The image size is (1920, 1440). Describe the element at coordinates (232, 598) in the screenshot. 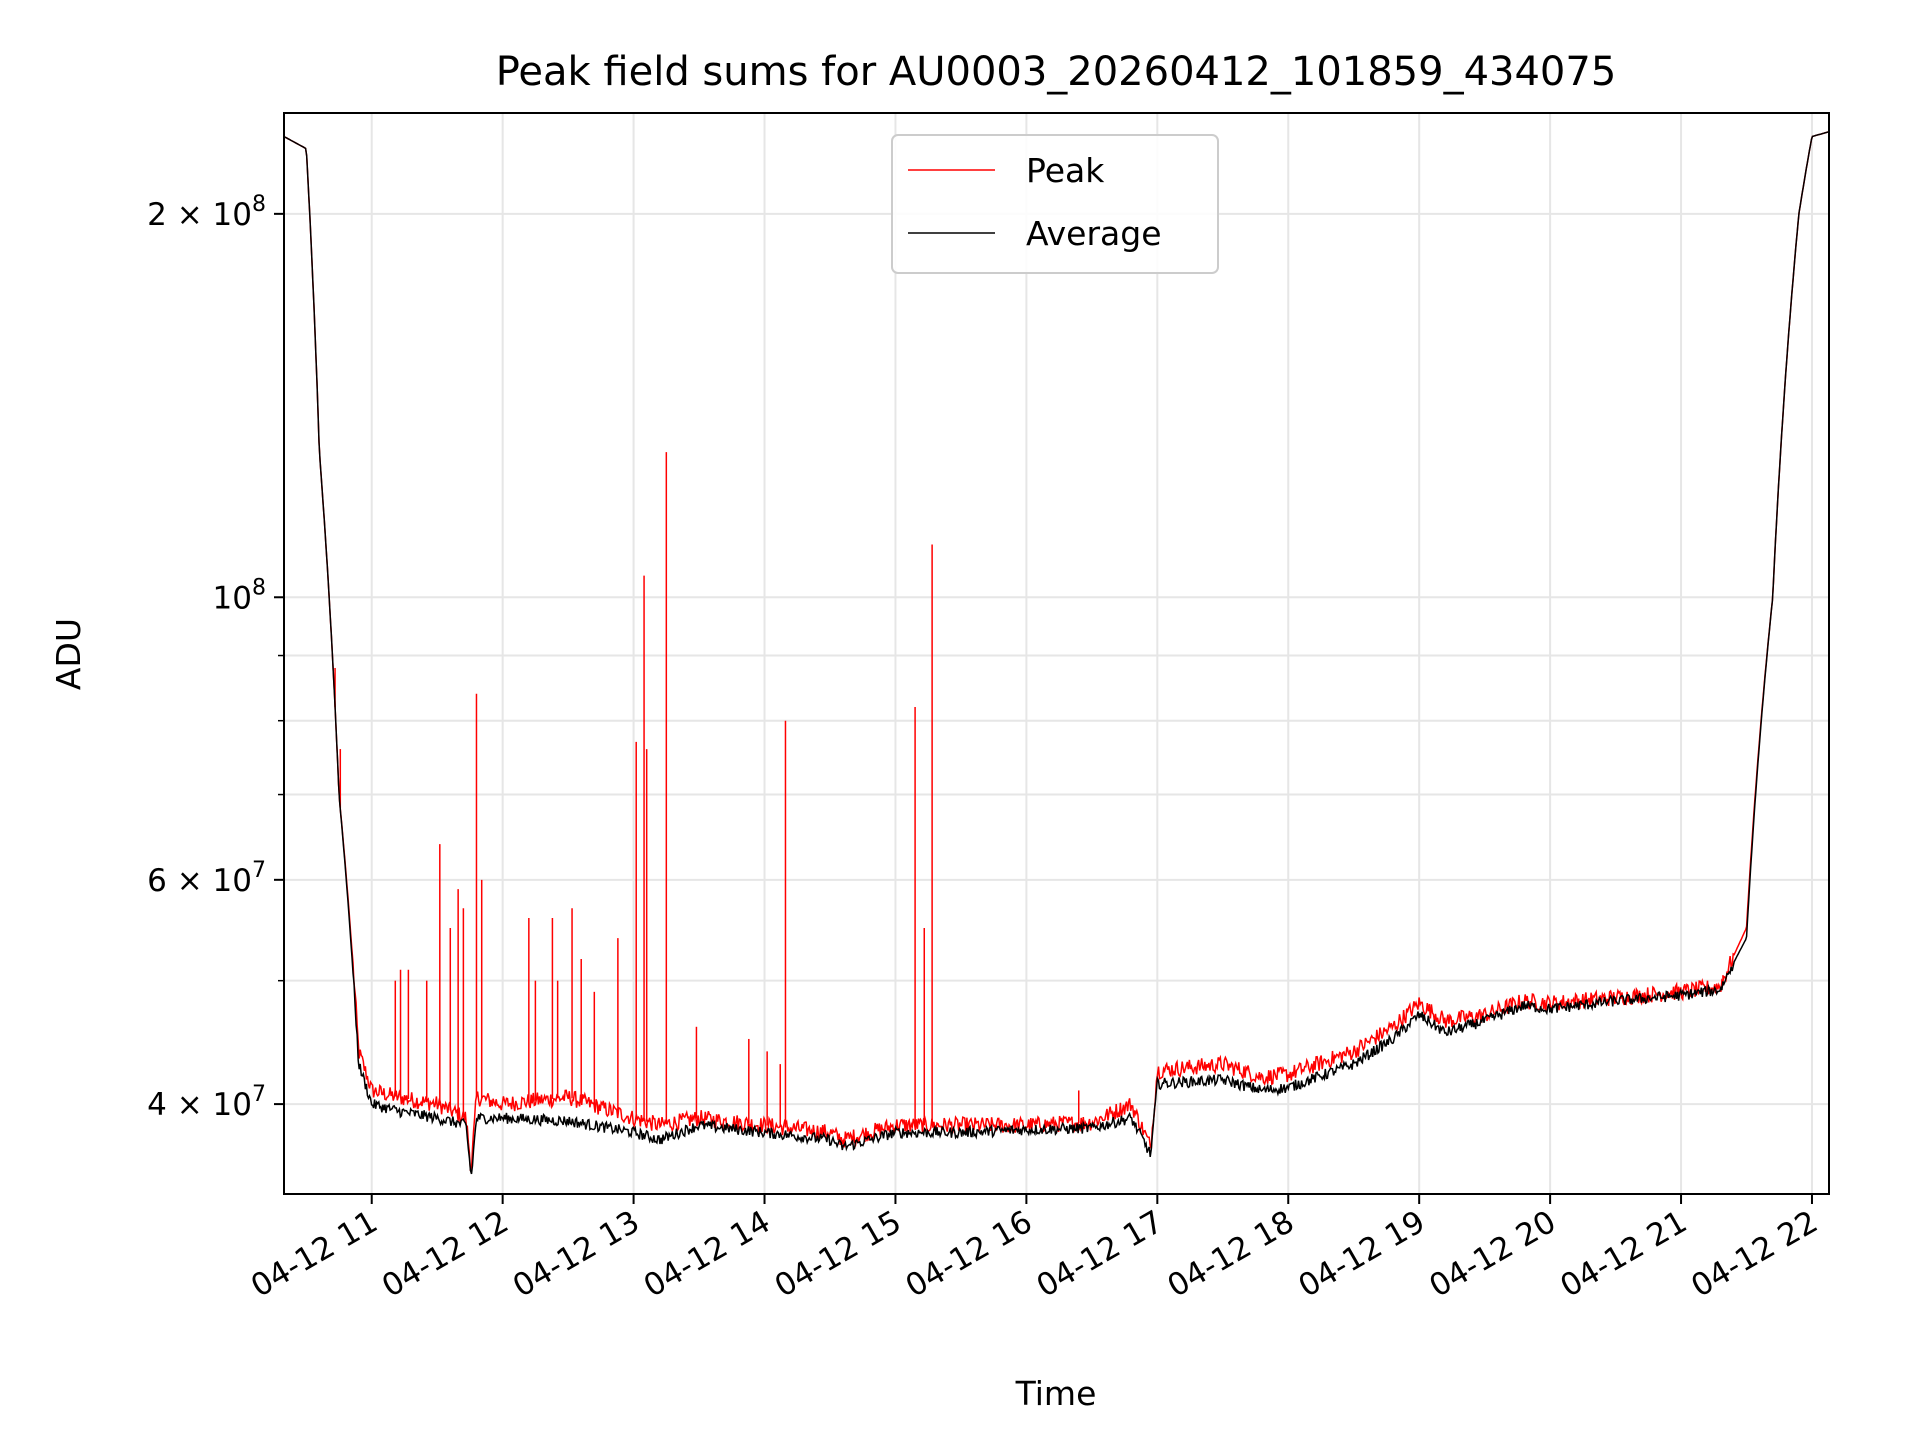

I see `y-tick-mantissa: 10` at that location.